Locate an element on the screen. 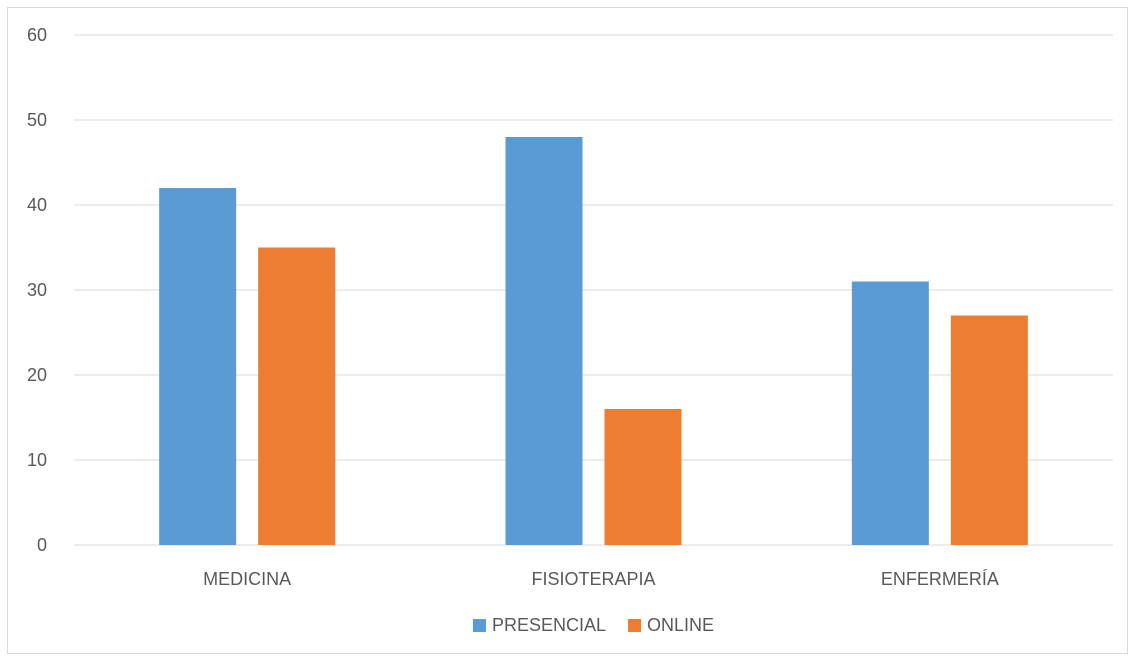 Image resolution: width=1135 pixels, height=661 pixels. y-tick-label: 20 is located at coordinates (37, 375).